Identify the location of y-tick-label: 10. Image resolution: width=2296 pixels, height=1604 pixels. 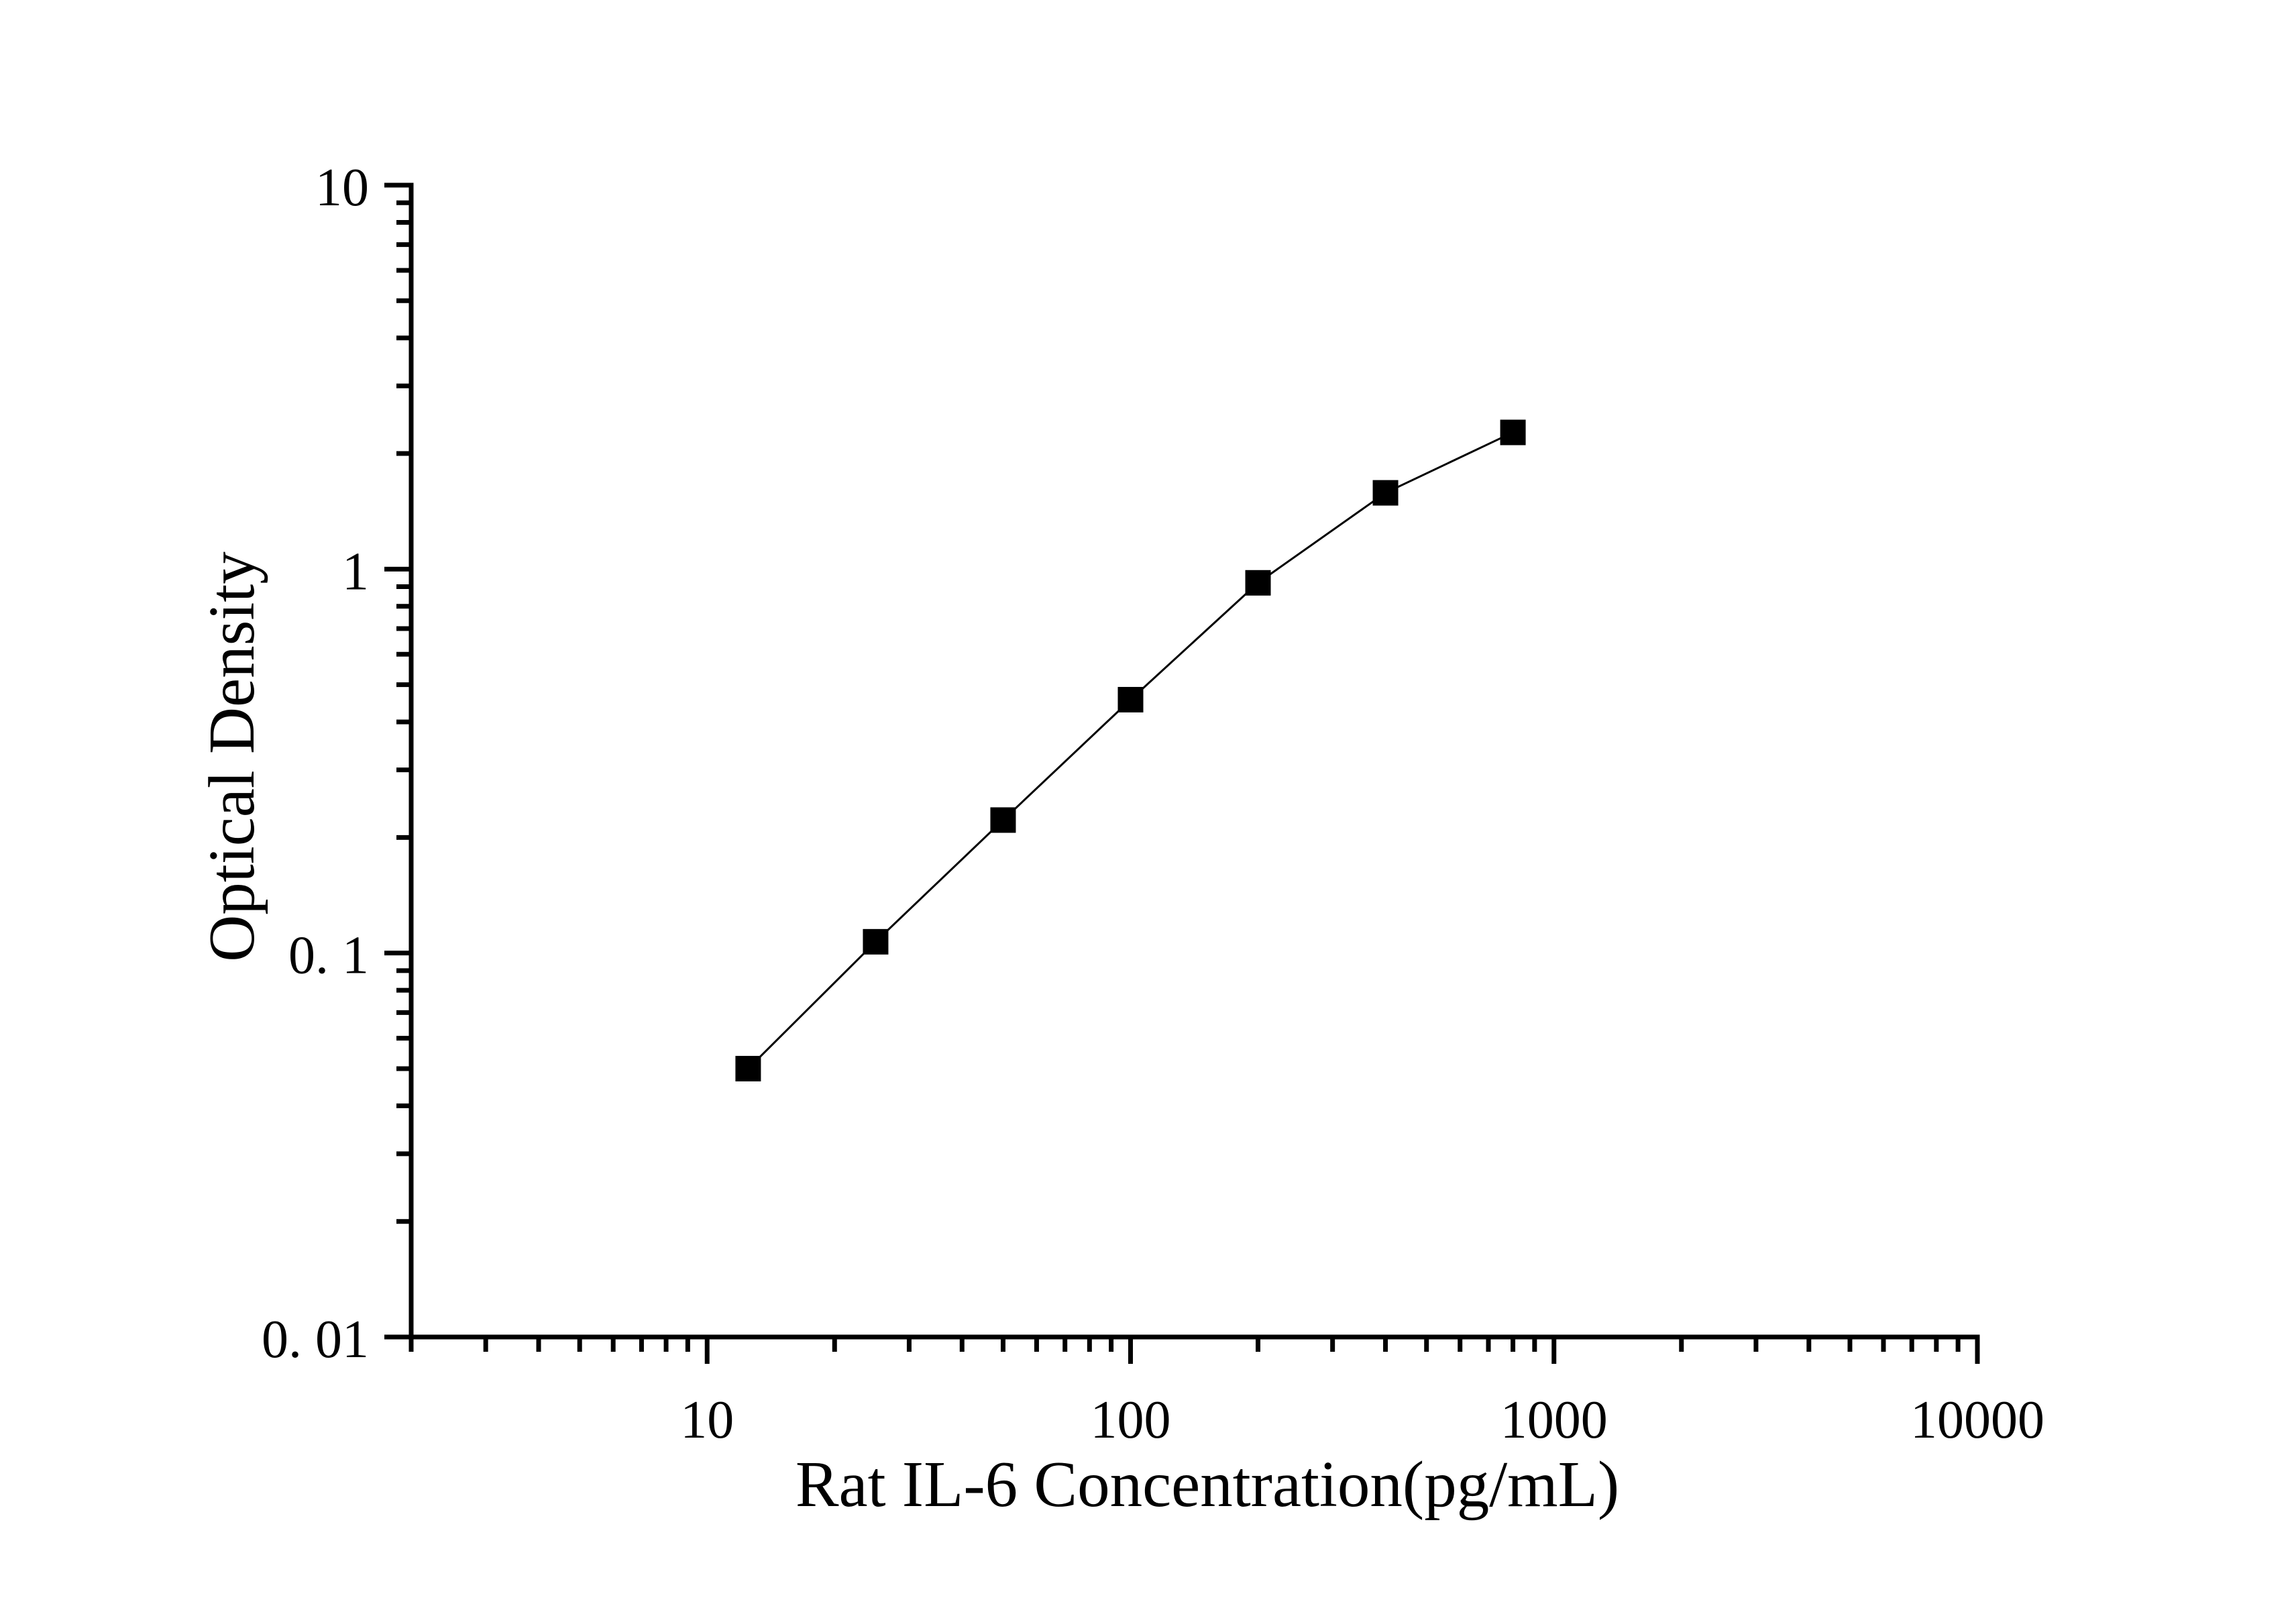
(342, 187).